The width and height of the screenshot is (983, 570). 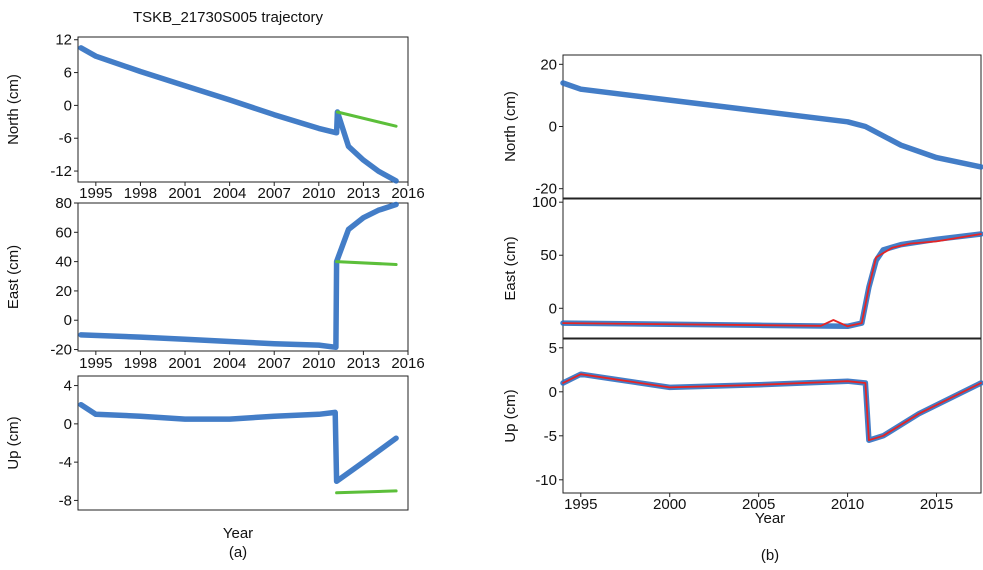 I want to click on caption-b: (b), so click(x=770, y=555).